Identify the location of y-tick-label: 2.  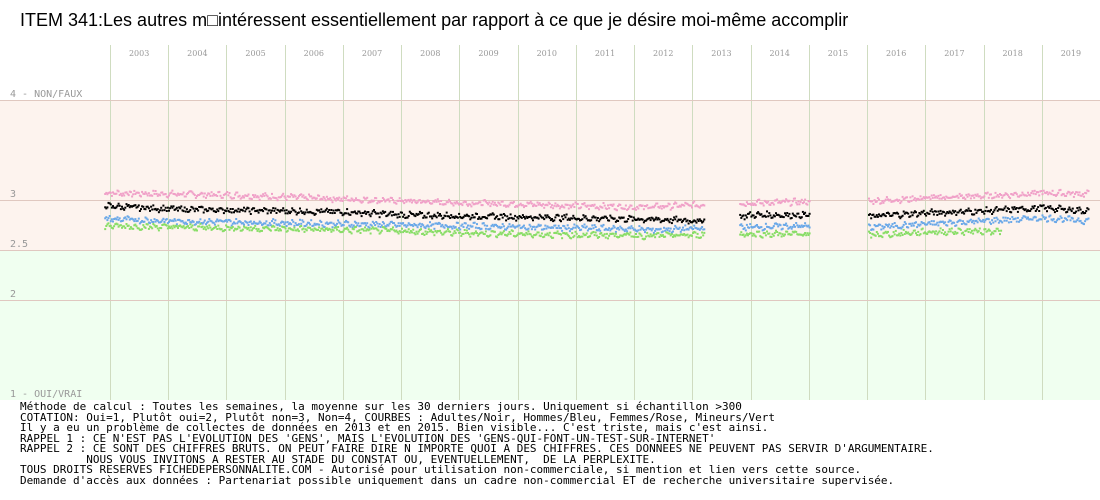
(13, 294).